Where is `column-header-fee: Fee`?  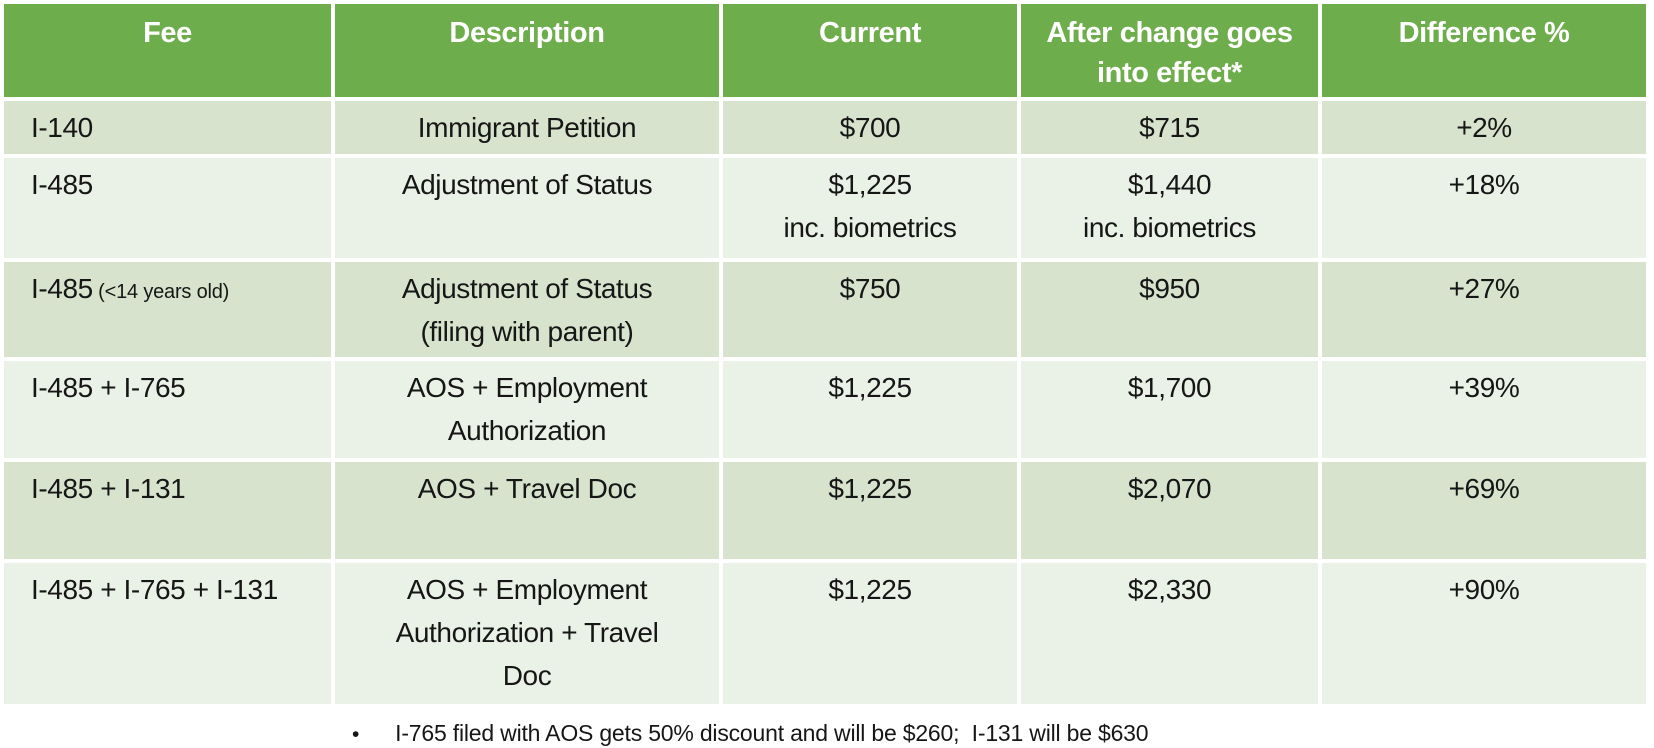 column-header-fee: Fee is located at coordinates (167, 50).